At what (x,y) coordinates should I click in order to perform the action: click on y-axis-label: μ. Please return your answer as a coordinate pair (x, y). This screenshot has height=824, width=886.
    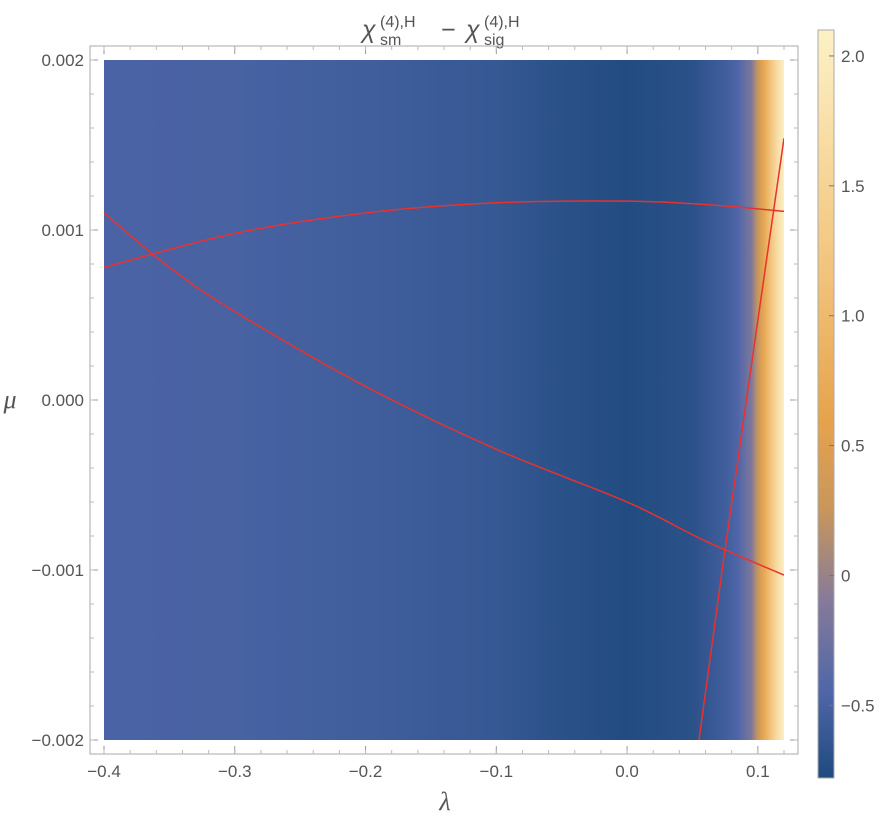
    Looking at the image, I should click on (9, 399).